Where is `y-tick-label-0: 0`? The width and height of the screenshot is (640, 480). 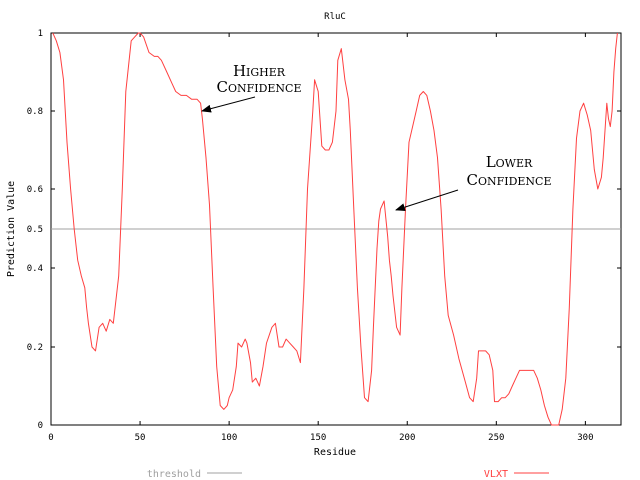 y-tick-label-0: 0 is located at coordinates (40, 426).